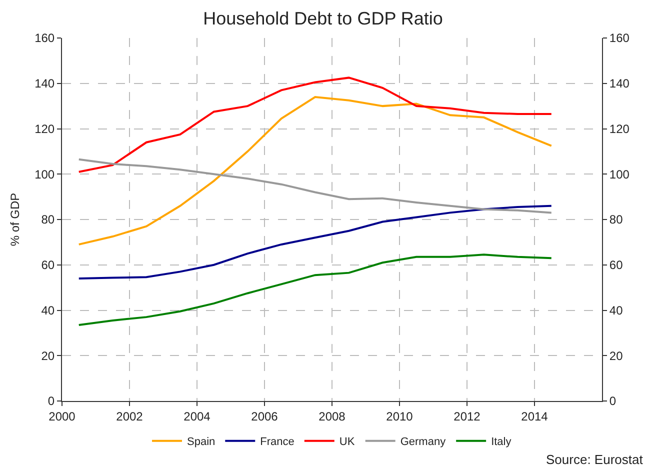 The height and width of the screenshot is (467, 646). What do you see at coordinates (619, 83) in the screenshot?
I see `y2-tick-label: 140` at bounding box center [619, 83].